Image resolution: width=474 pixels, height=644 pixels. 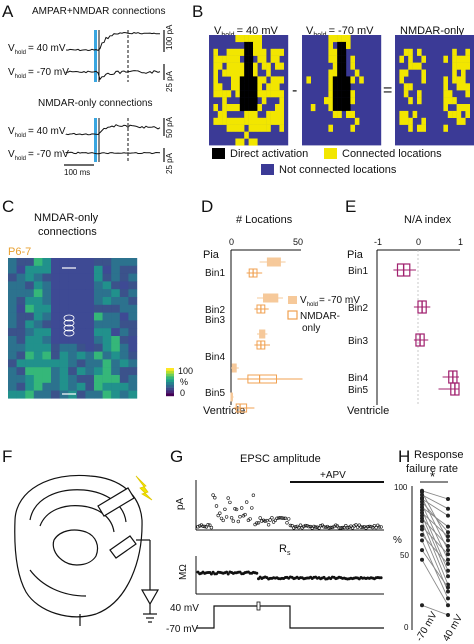 What do you see at coordinates (113, 41) in the screenshot?
I see `trace-ampar-pos` at bounding box center [113, 41].